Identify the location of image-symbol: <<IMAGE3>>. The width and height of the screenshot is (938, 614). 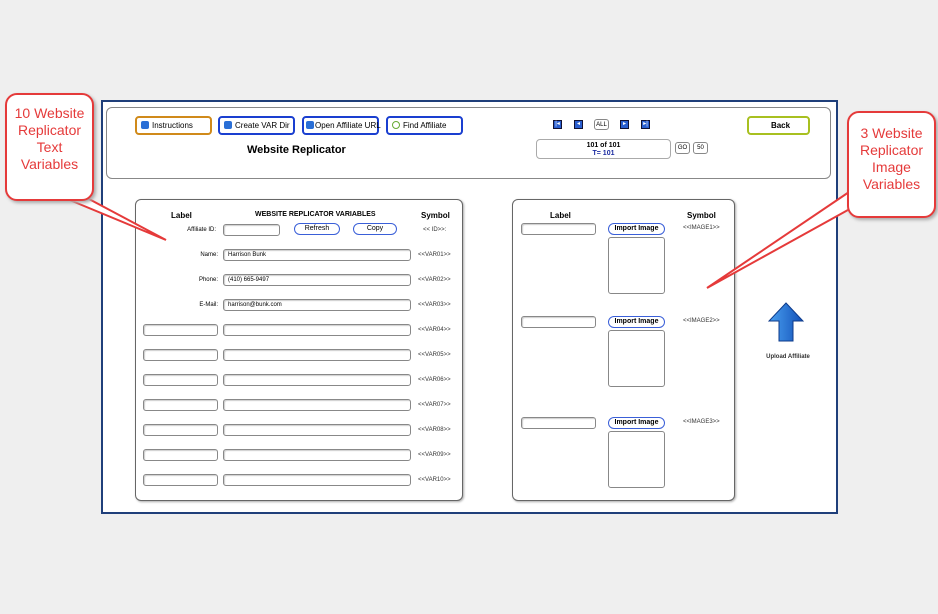
(701, 422).